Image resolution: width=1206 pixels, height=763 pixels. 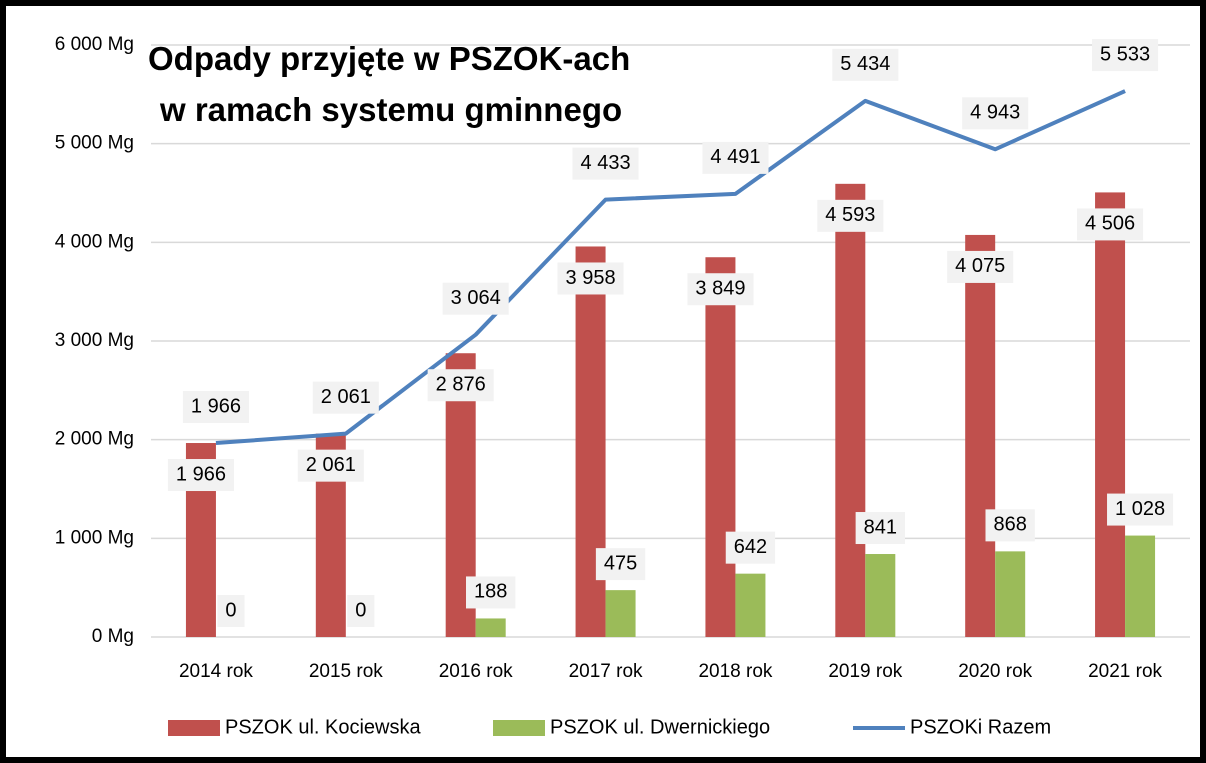 What do you see at coordinates (94, 241) in the screenshot?
I see `y-tick-label: 4 000 Mg` at bounding box center [94, 241].